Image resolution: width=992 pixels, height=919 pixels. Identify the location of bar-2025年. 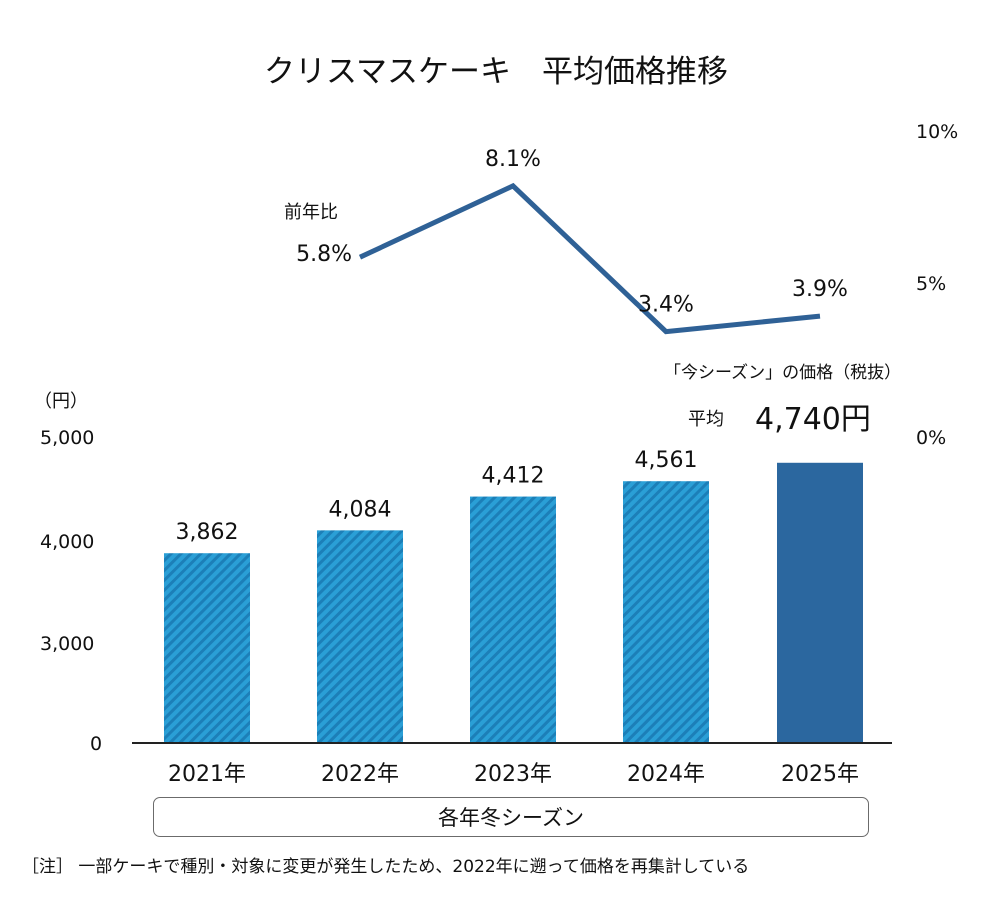
(820, 602).